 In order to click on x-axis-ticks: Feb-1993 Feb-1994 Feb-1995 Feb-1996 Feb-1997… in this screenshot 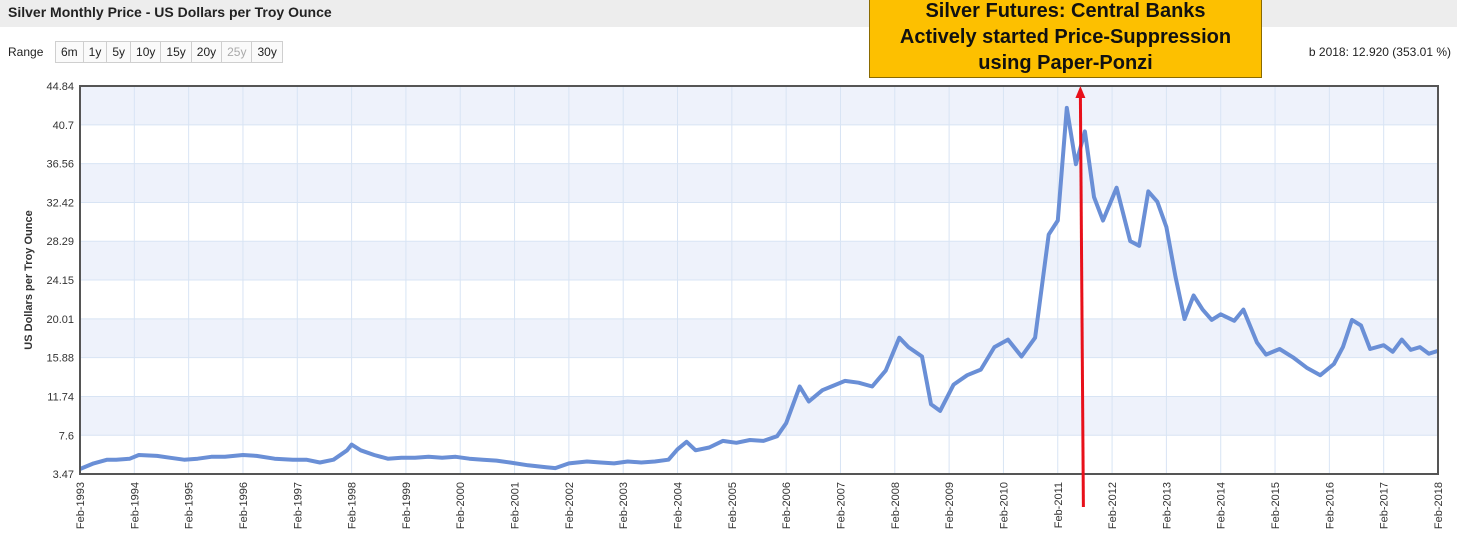, I will do `click(760, 505)`.